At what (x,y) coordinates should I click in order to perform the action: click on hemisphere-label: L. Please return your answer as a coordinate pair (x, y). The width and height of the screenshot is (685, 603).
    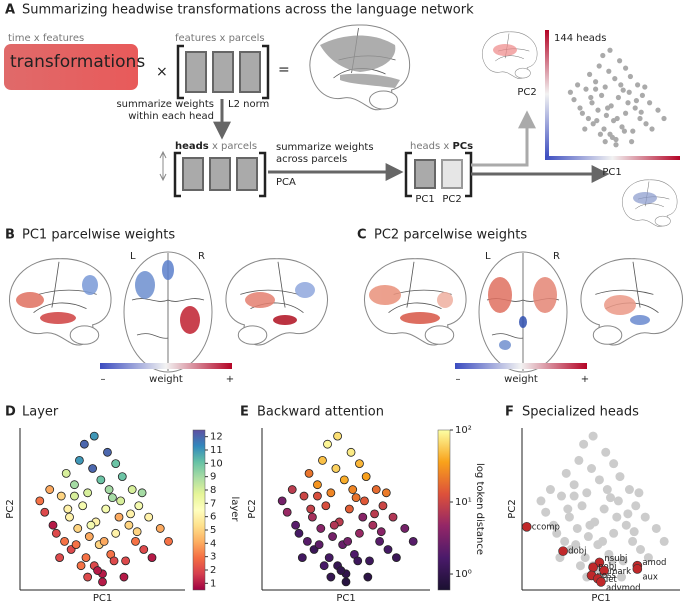
    Looking at the image, I should click on (133, 256).